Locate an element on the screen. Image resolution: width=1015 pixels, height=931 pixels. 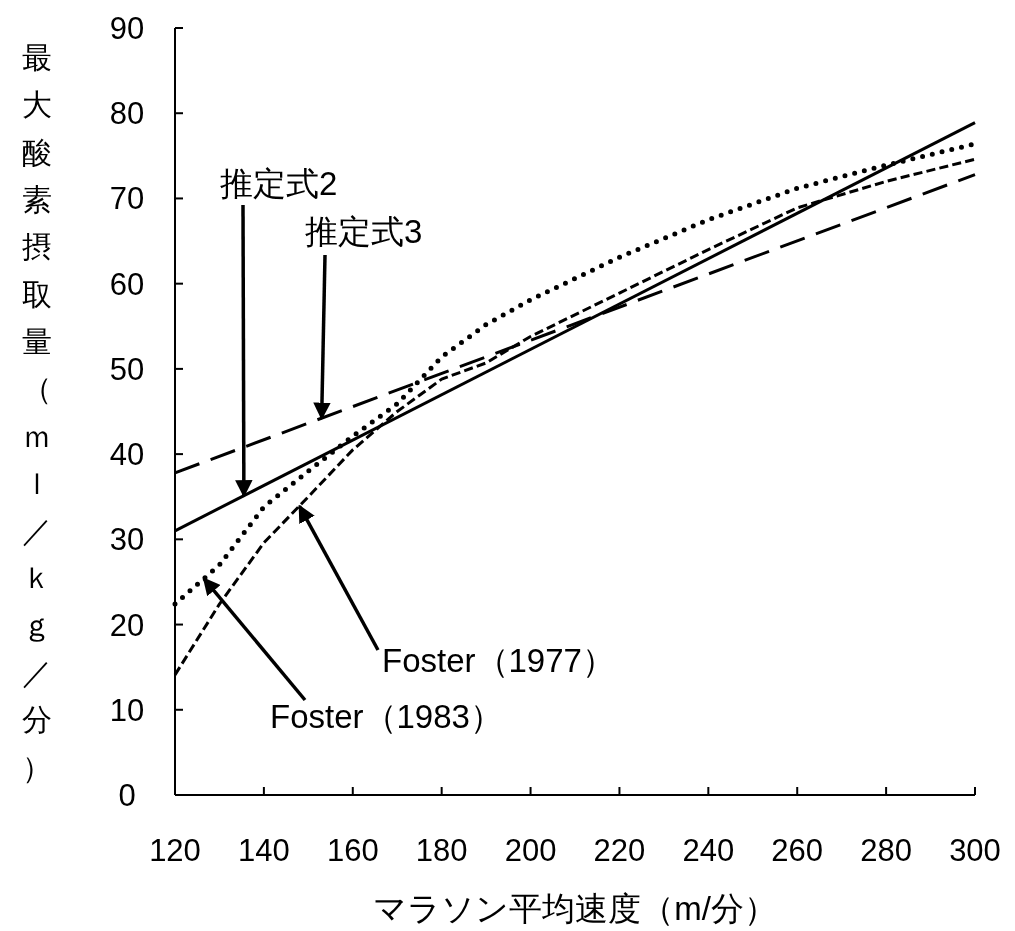
text: 最大酸素摂取量（ｍｌ／ｋｇ／分） is located at coordinates (37, 412).